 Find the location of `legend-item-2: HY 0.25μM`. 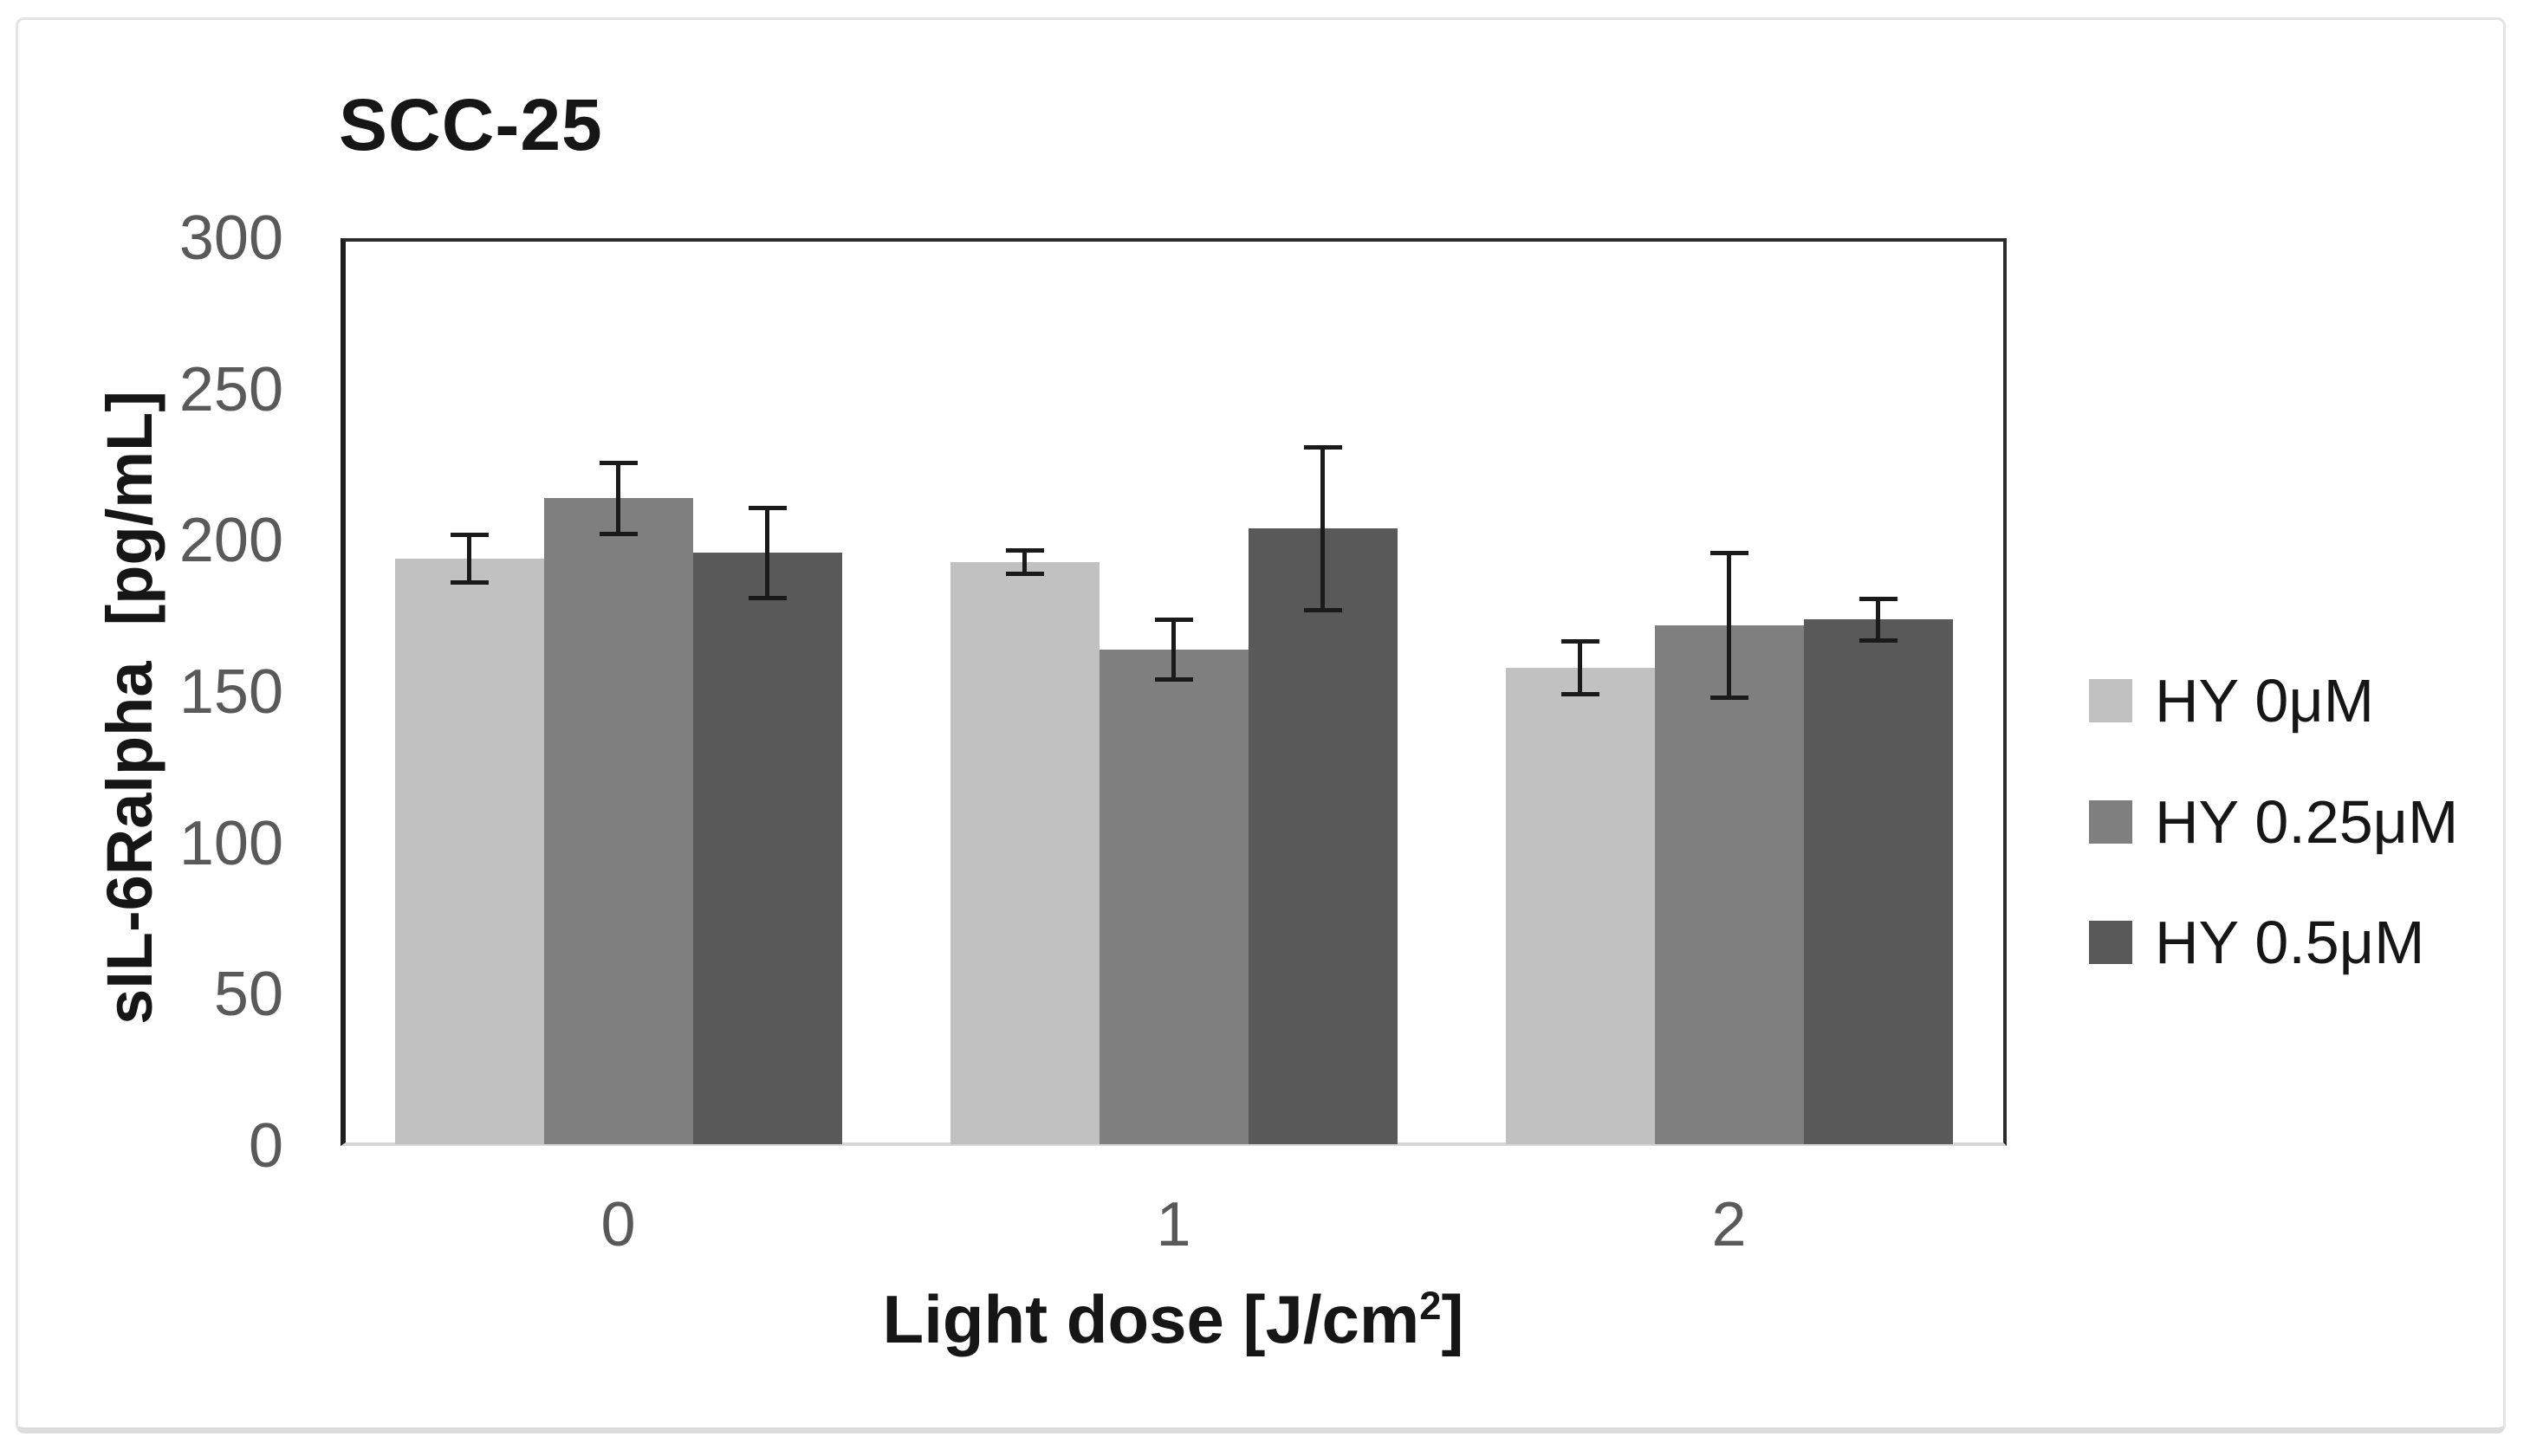

legend-item-2: HY 0.25μM is located at coordinates (2273, 822).